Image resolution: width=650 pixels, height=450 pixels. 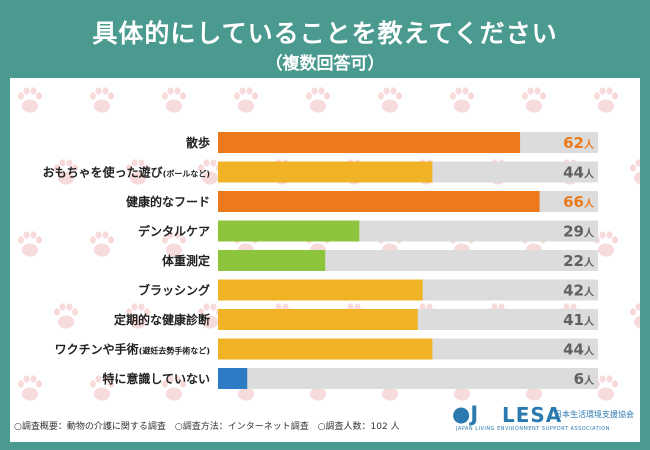 What do you see at coordinates (465, 414) in the screenshot?
I see `logo-mark-icon: ●J` at bounding box center [465, 414].